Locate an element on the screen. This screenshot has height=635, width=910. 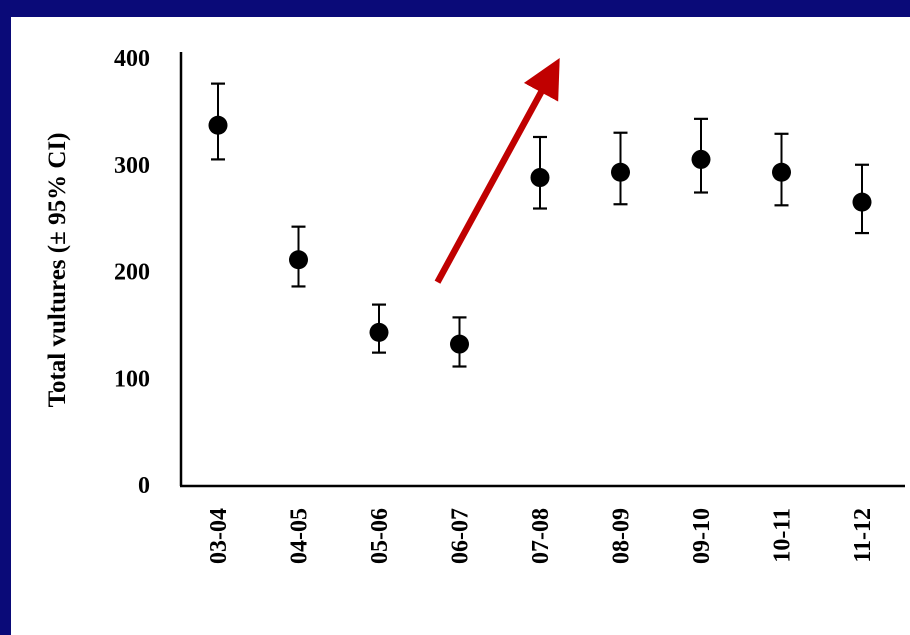
x-tick-label: 05-06 is located at coordinates (380, 536).